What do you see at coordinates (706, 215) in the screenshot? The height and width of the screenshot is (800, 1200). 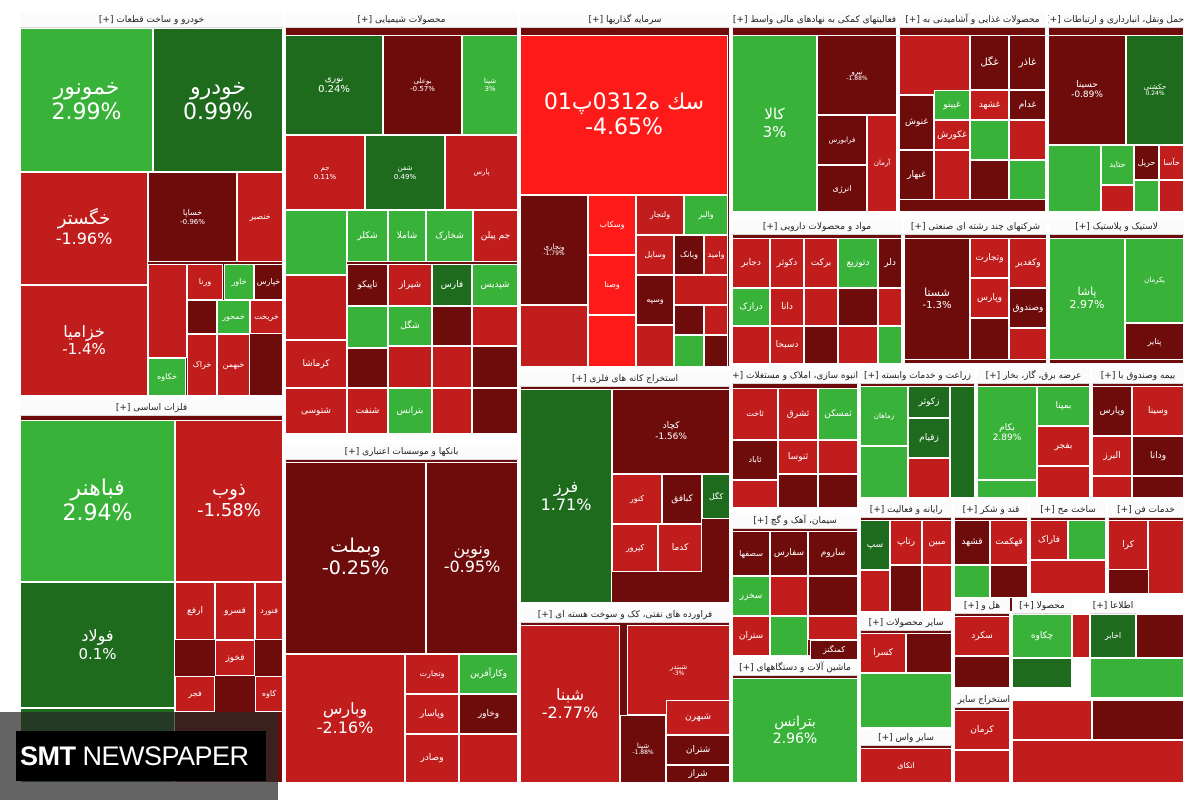 I see `treemap-tile: والبر` at bounding box center [706, 215].